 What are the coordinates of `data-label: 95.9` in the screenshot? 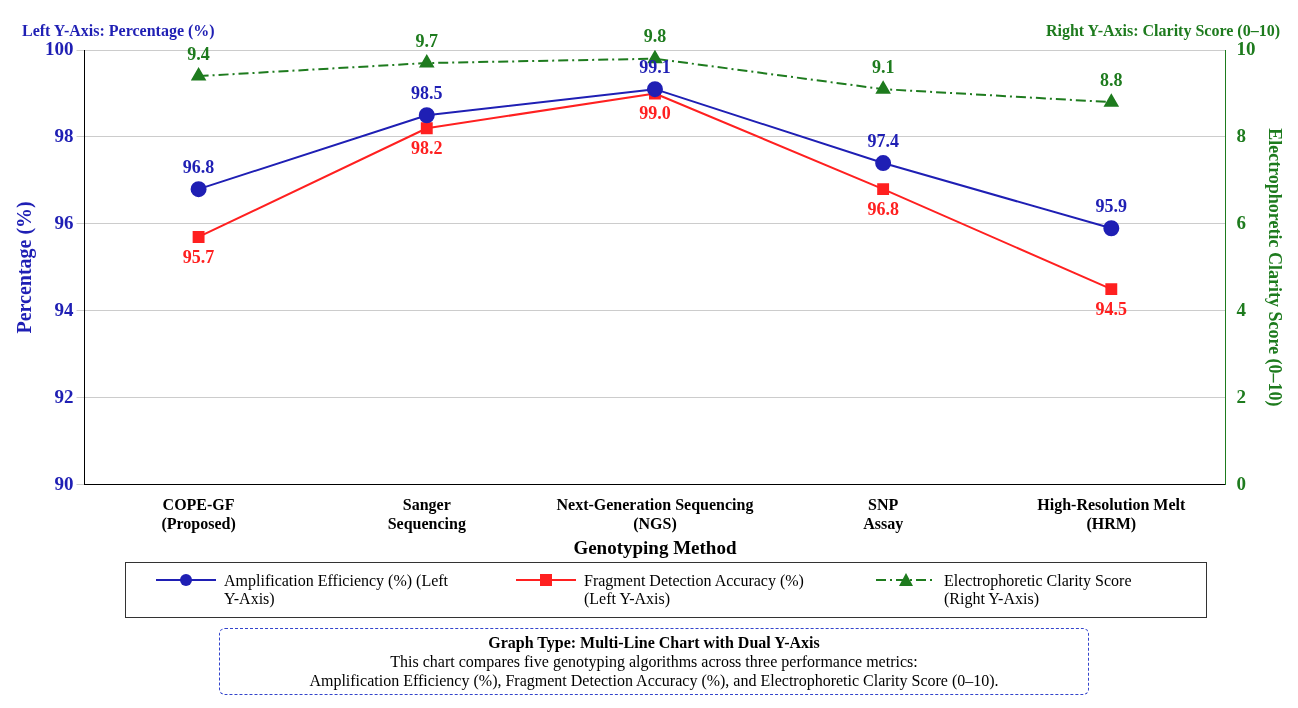 It's located at (1111, 205).